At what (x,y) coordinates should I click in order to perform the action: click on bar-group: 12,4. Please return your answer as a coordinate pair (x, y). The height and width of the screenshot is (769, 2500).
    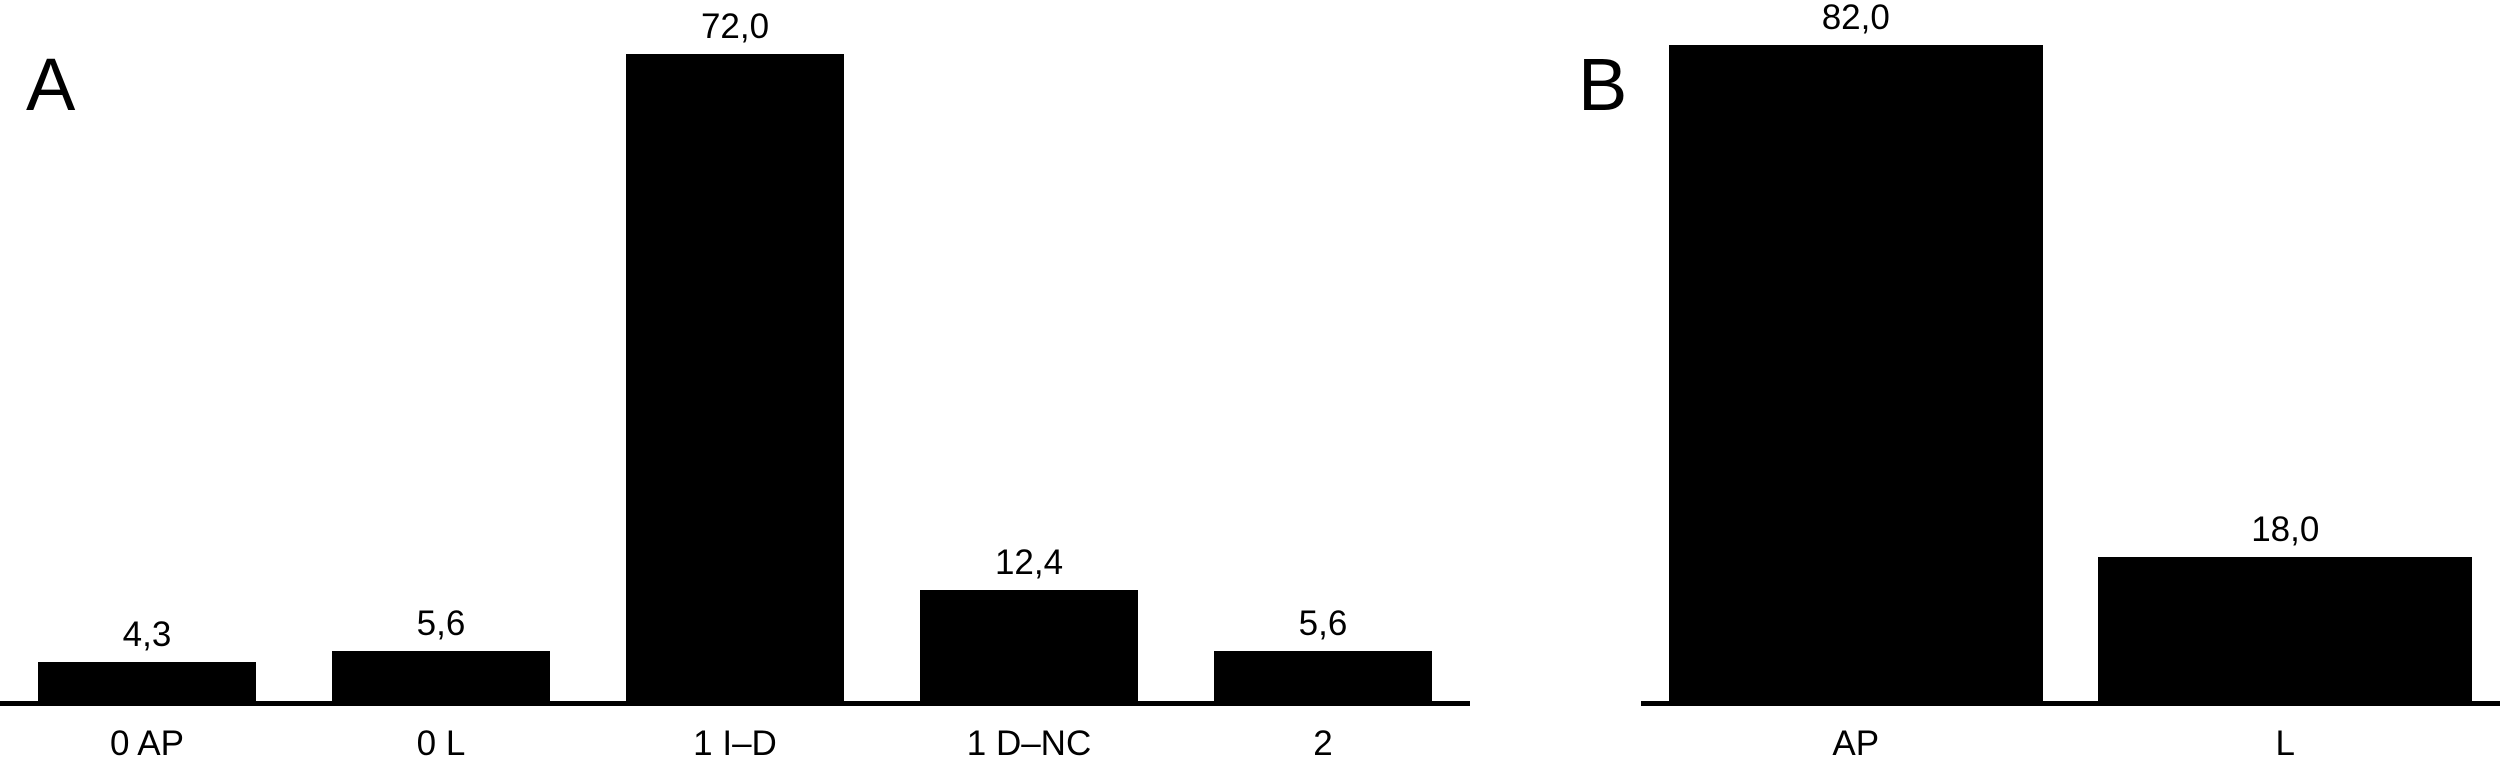
    Looking at the image, I should click on (1029, 350).